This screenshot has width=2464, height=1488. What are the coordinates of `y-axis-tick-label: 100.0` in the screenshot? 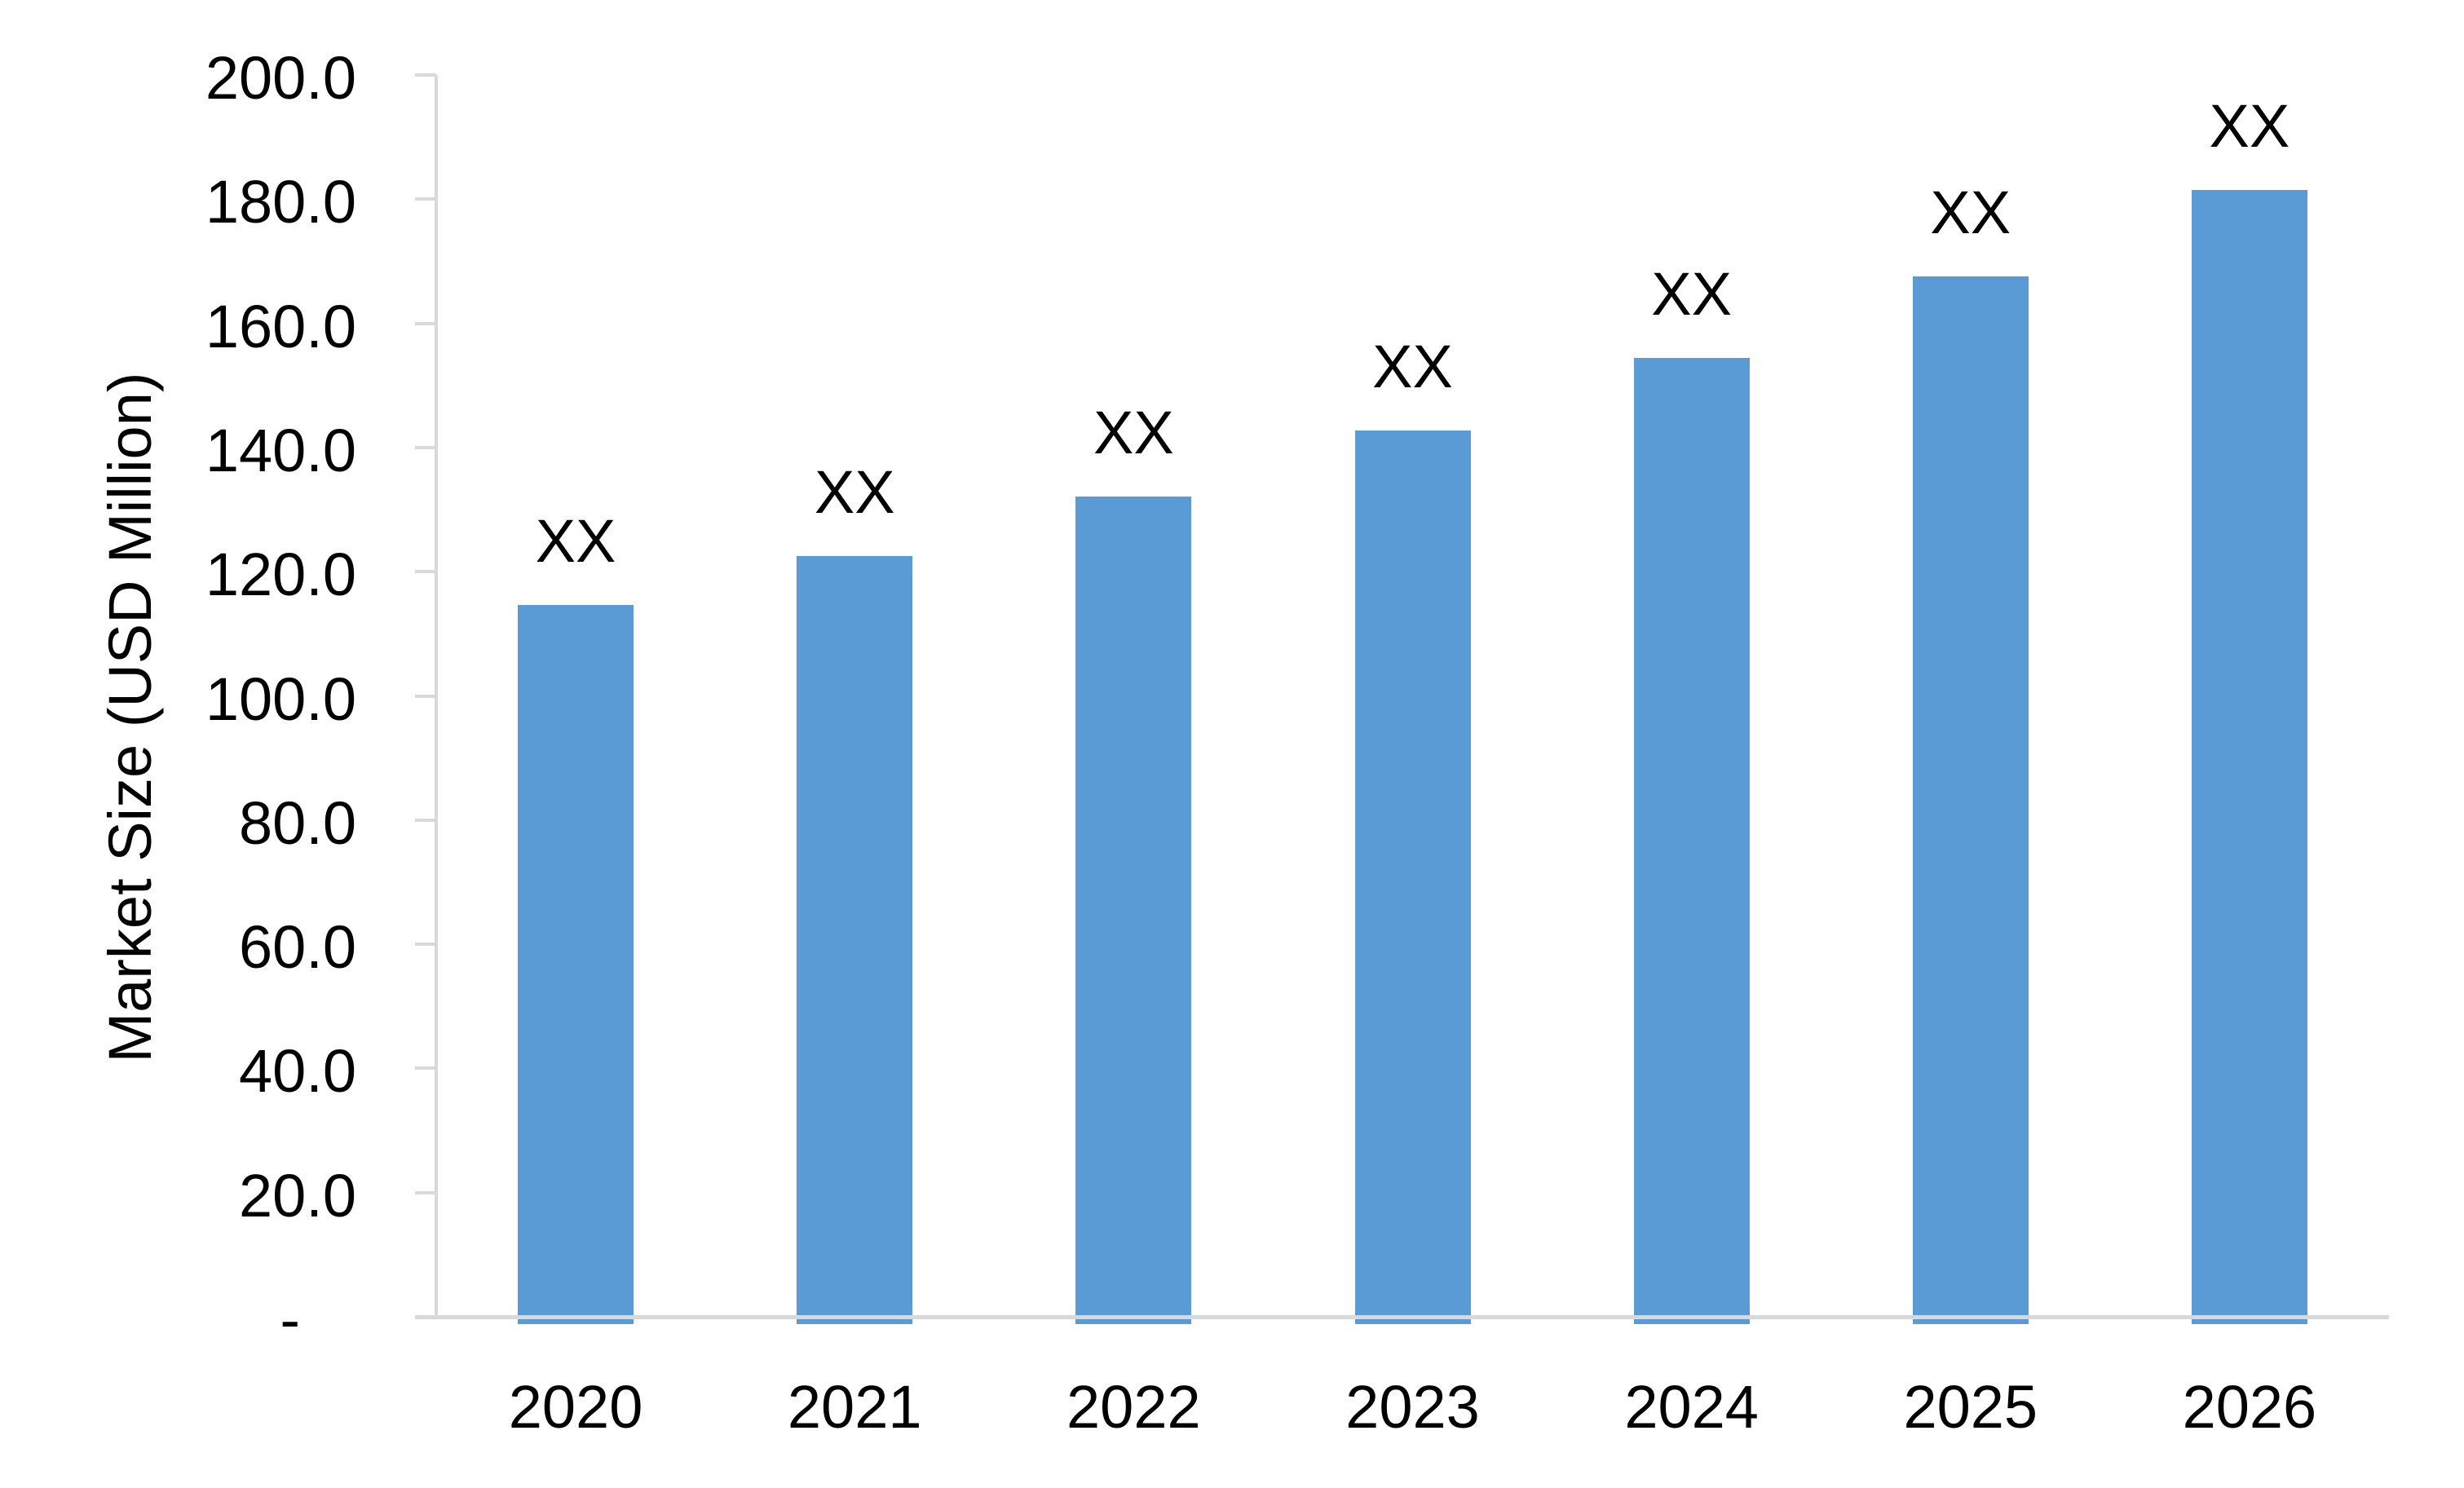 It's located at (280, 699).